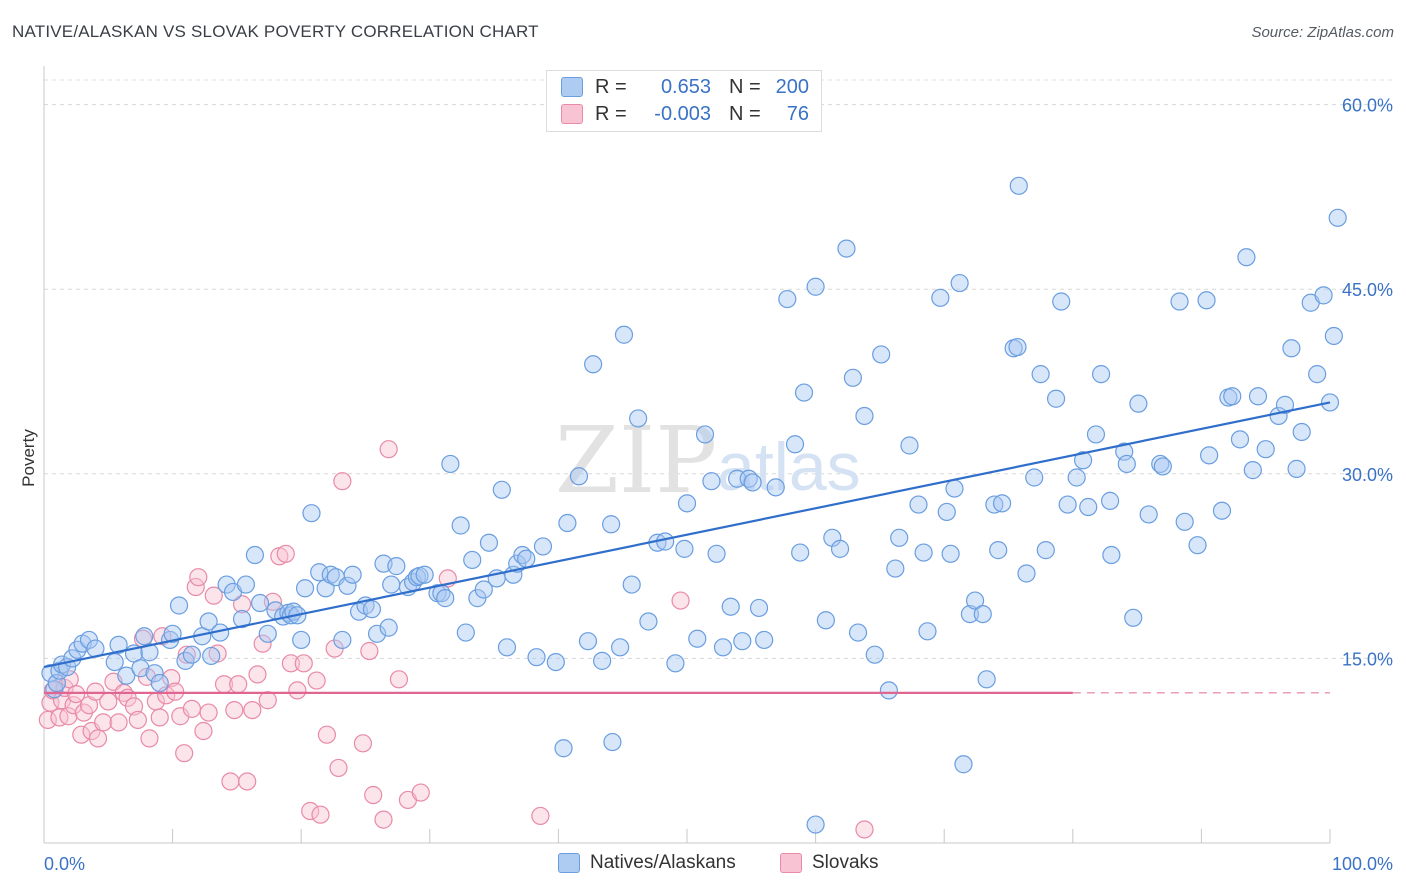 This screenshot has width=1406, height=892. I want to click on x-tick-label: 0.0%, so click(64, 864).